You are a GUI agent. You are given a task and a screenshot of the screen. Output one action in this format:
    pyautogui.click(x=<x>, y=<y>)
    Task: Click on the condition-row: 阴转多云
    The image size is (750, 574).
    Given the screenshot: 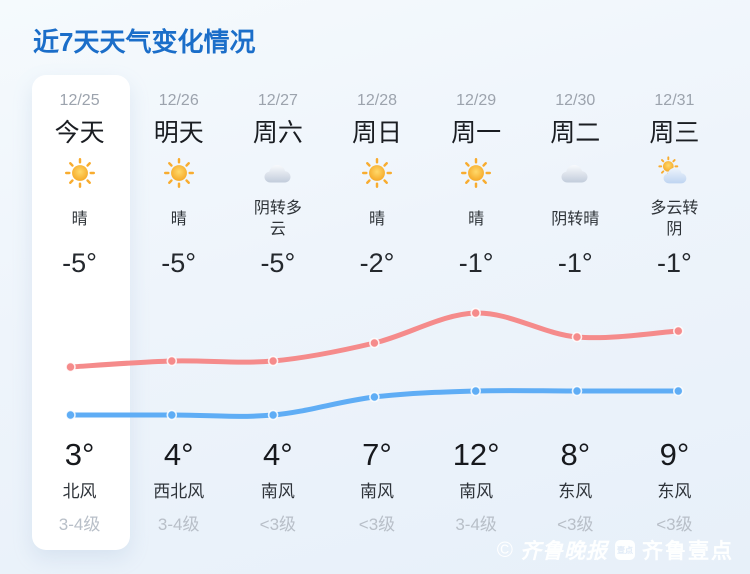 What is the action you would take?
    pyautogui.click(x=277, y=219)
    